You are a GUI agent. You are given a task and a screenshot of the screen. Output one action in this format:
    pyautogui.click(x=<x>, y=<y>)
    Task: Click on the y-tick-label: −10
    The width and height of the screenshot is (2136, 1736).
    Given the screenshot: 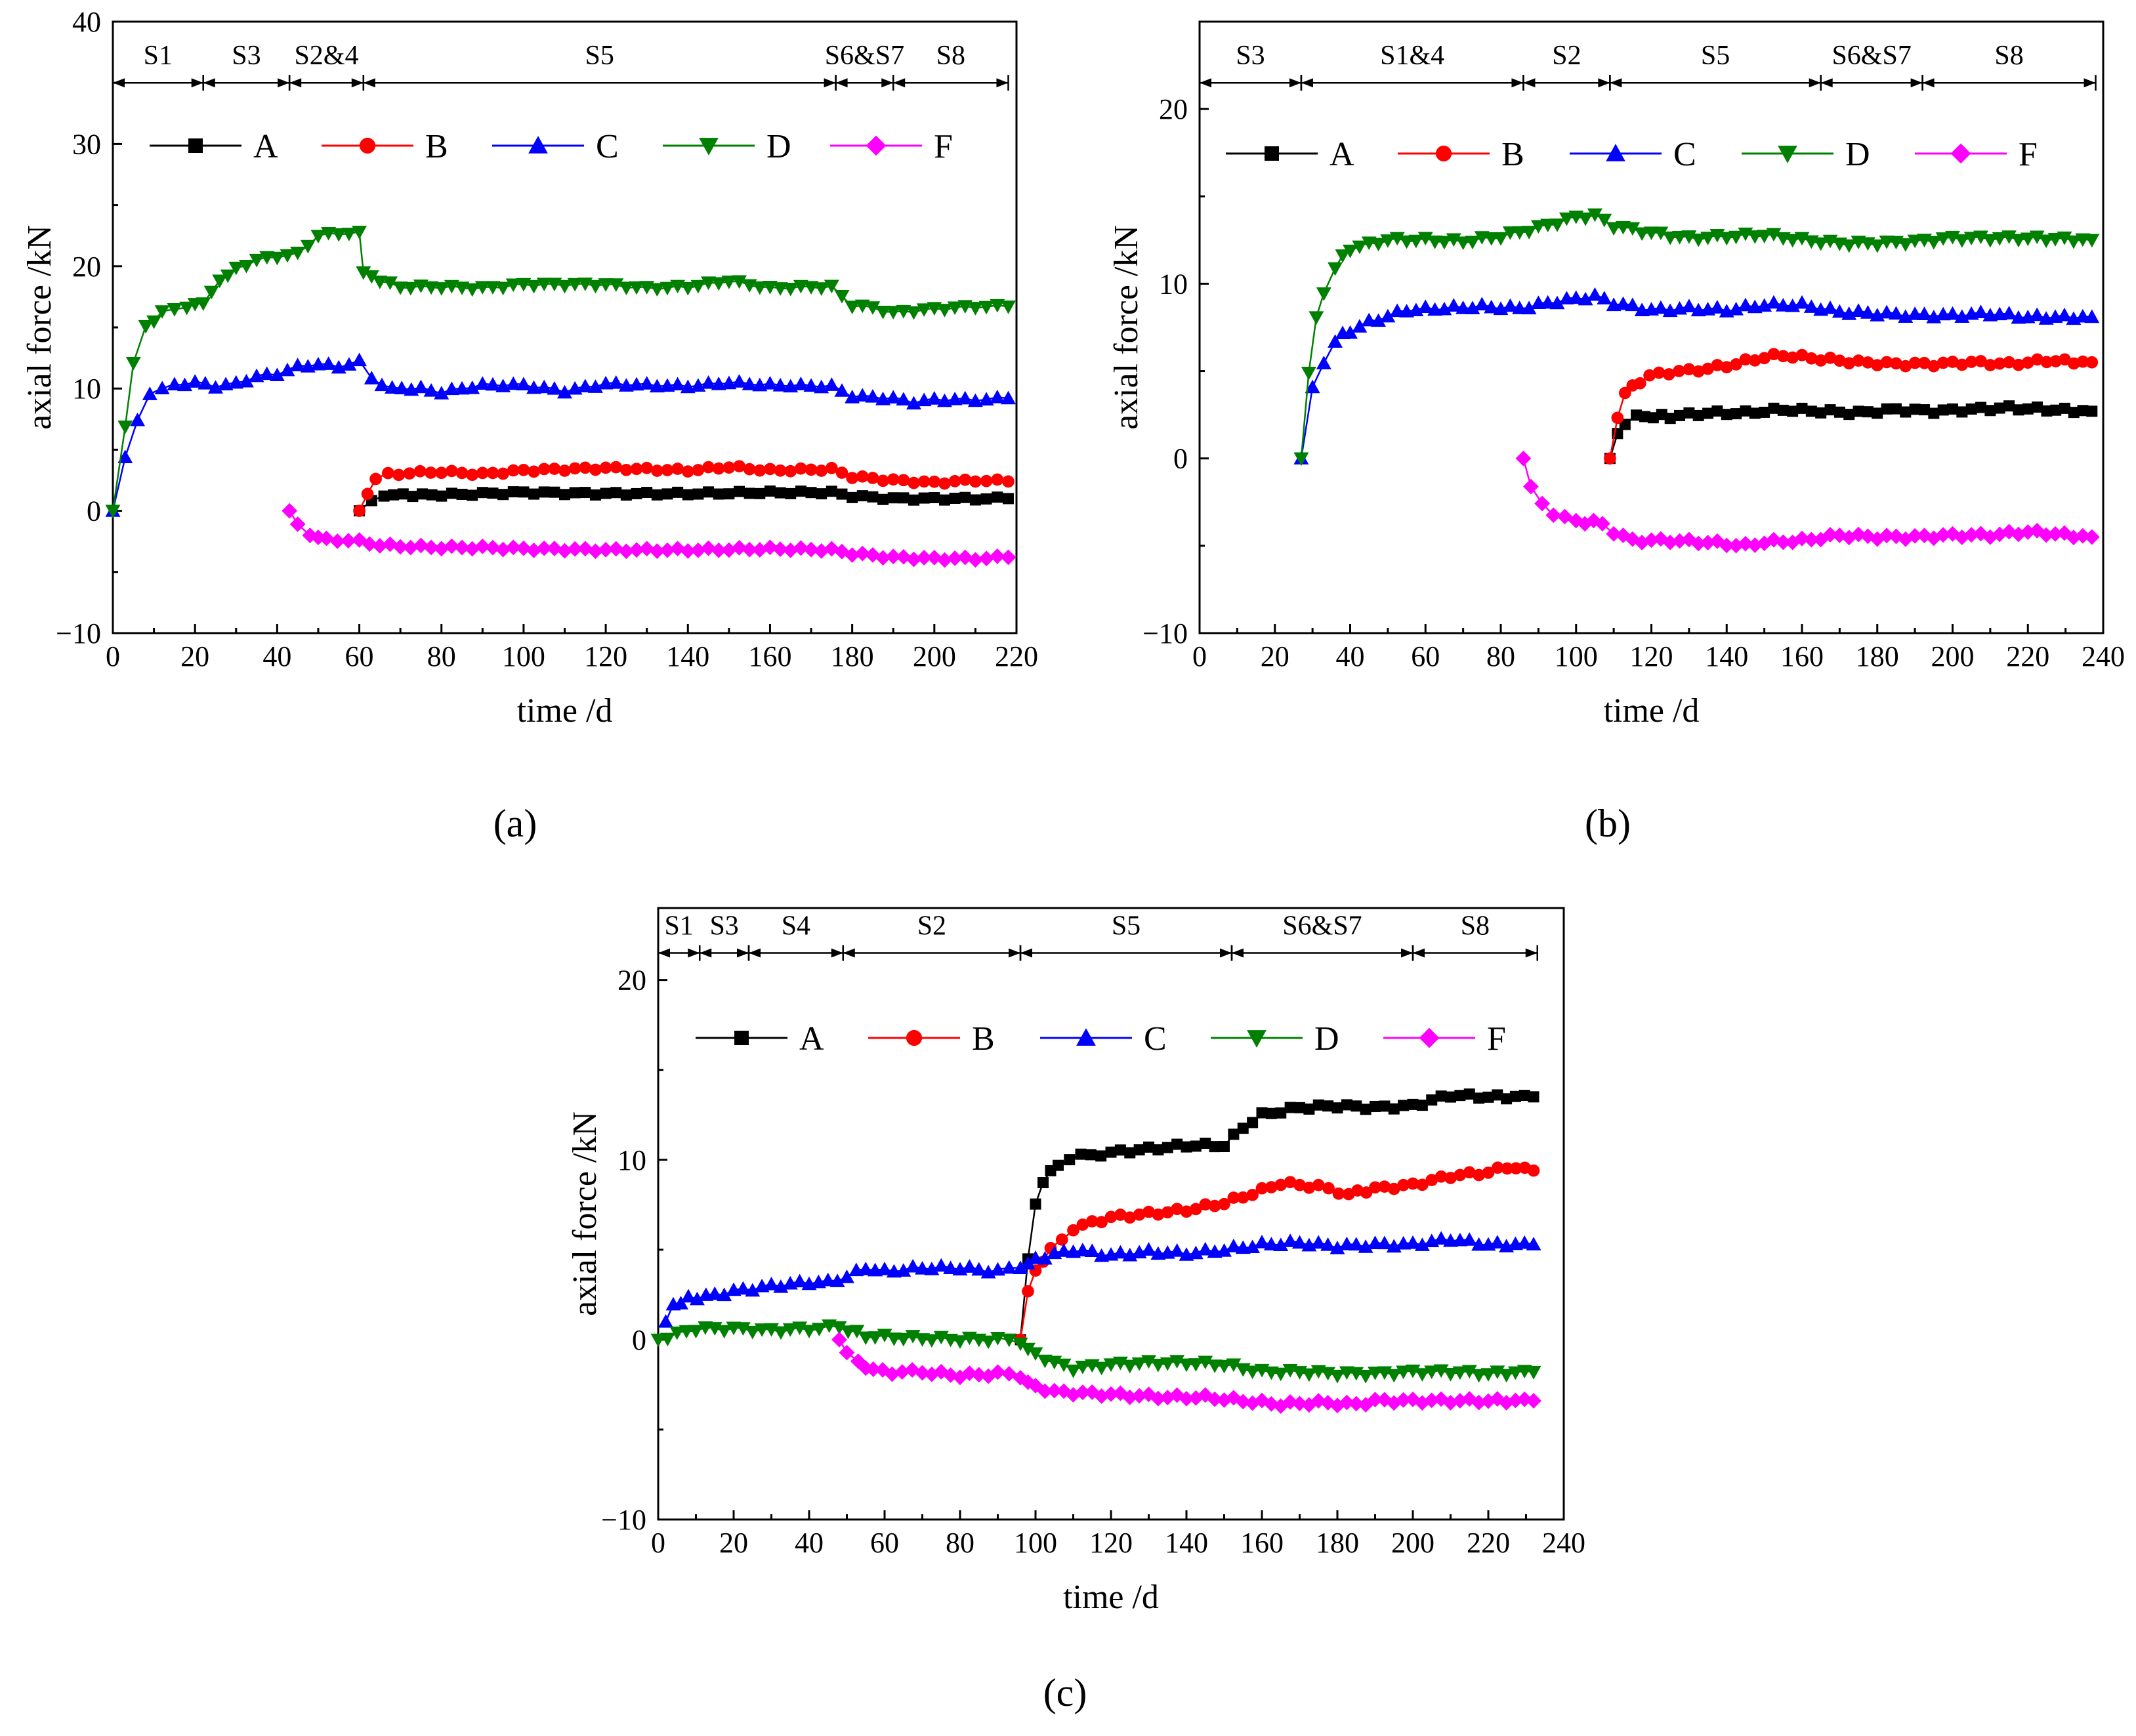 What is the action you would take?
    pyautogui.click(x=623, y=1520)
    